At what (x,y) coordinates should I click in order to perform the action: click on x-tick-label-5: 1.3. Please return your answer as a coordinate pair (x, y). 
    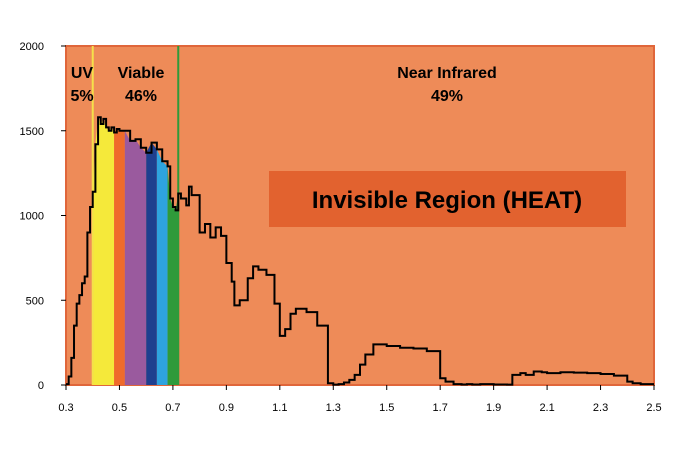
    Looking at the image, I should click on (333, 408).